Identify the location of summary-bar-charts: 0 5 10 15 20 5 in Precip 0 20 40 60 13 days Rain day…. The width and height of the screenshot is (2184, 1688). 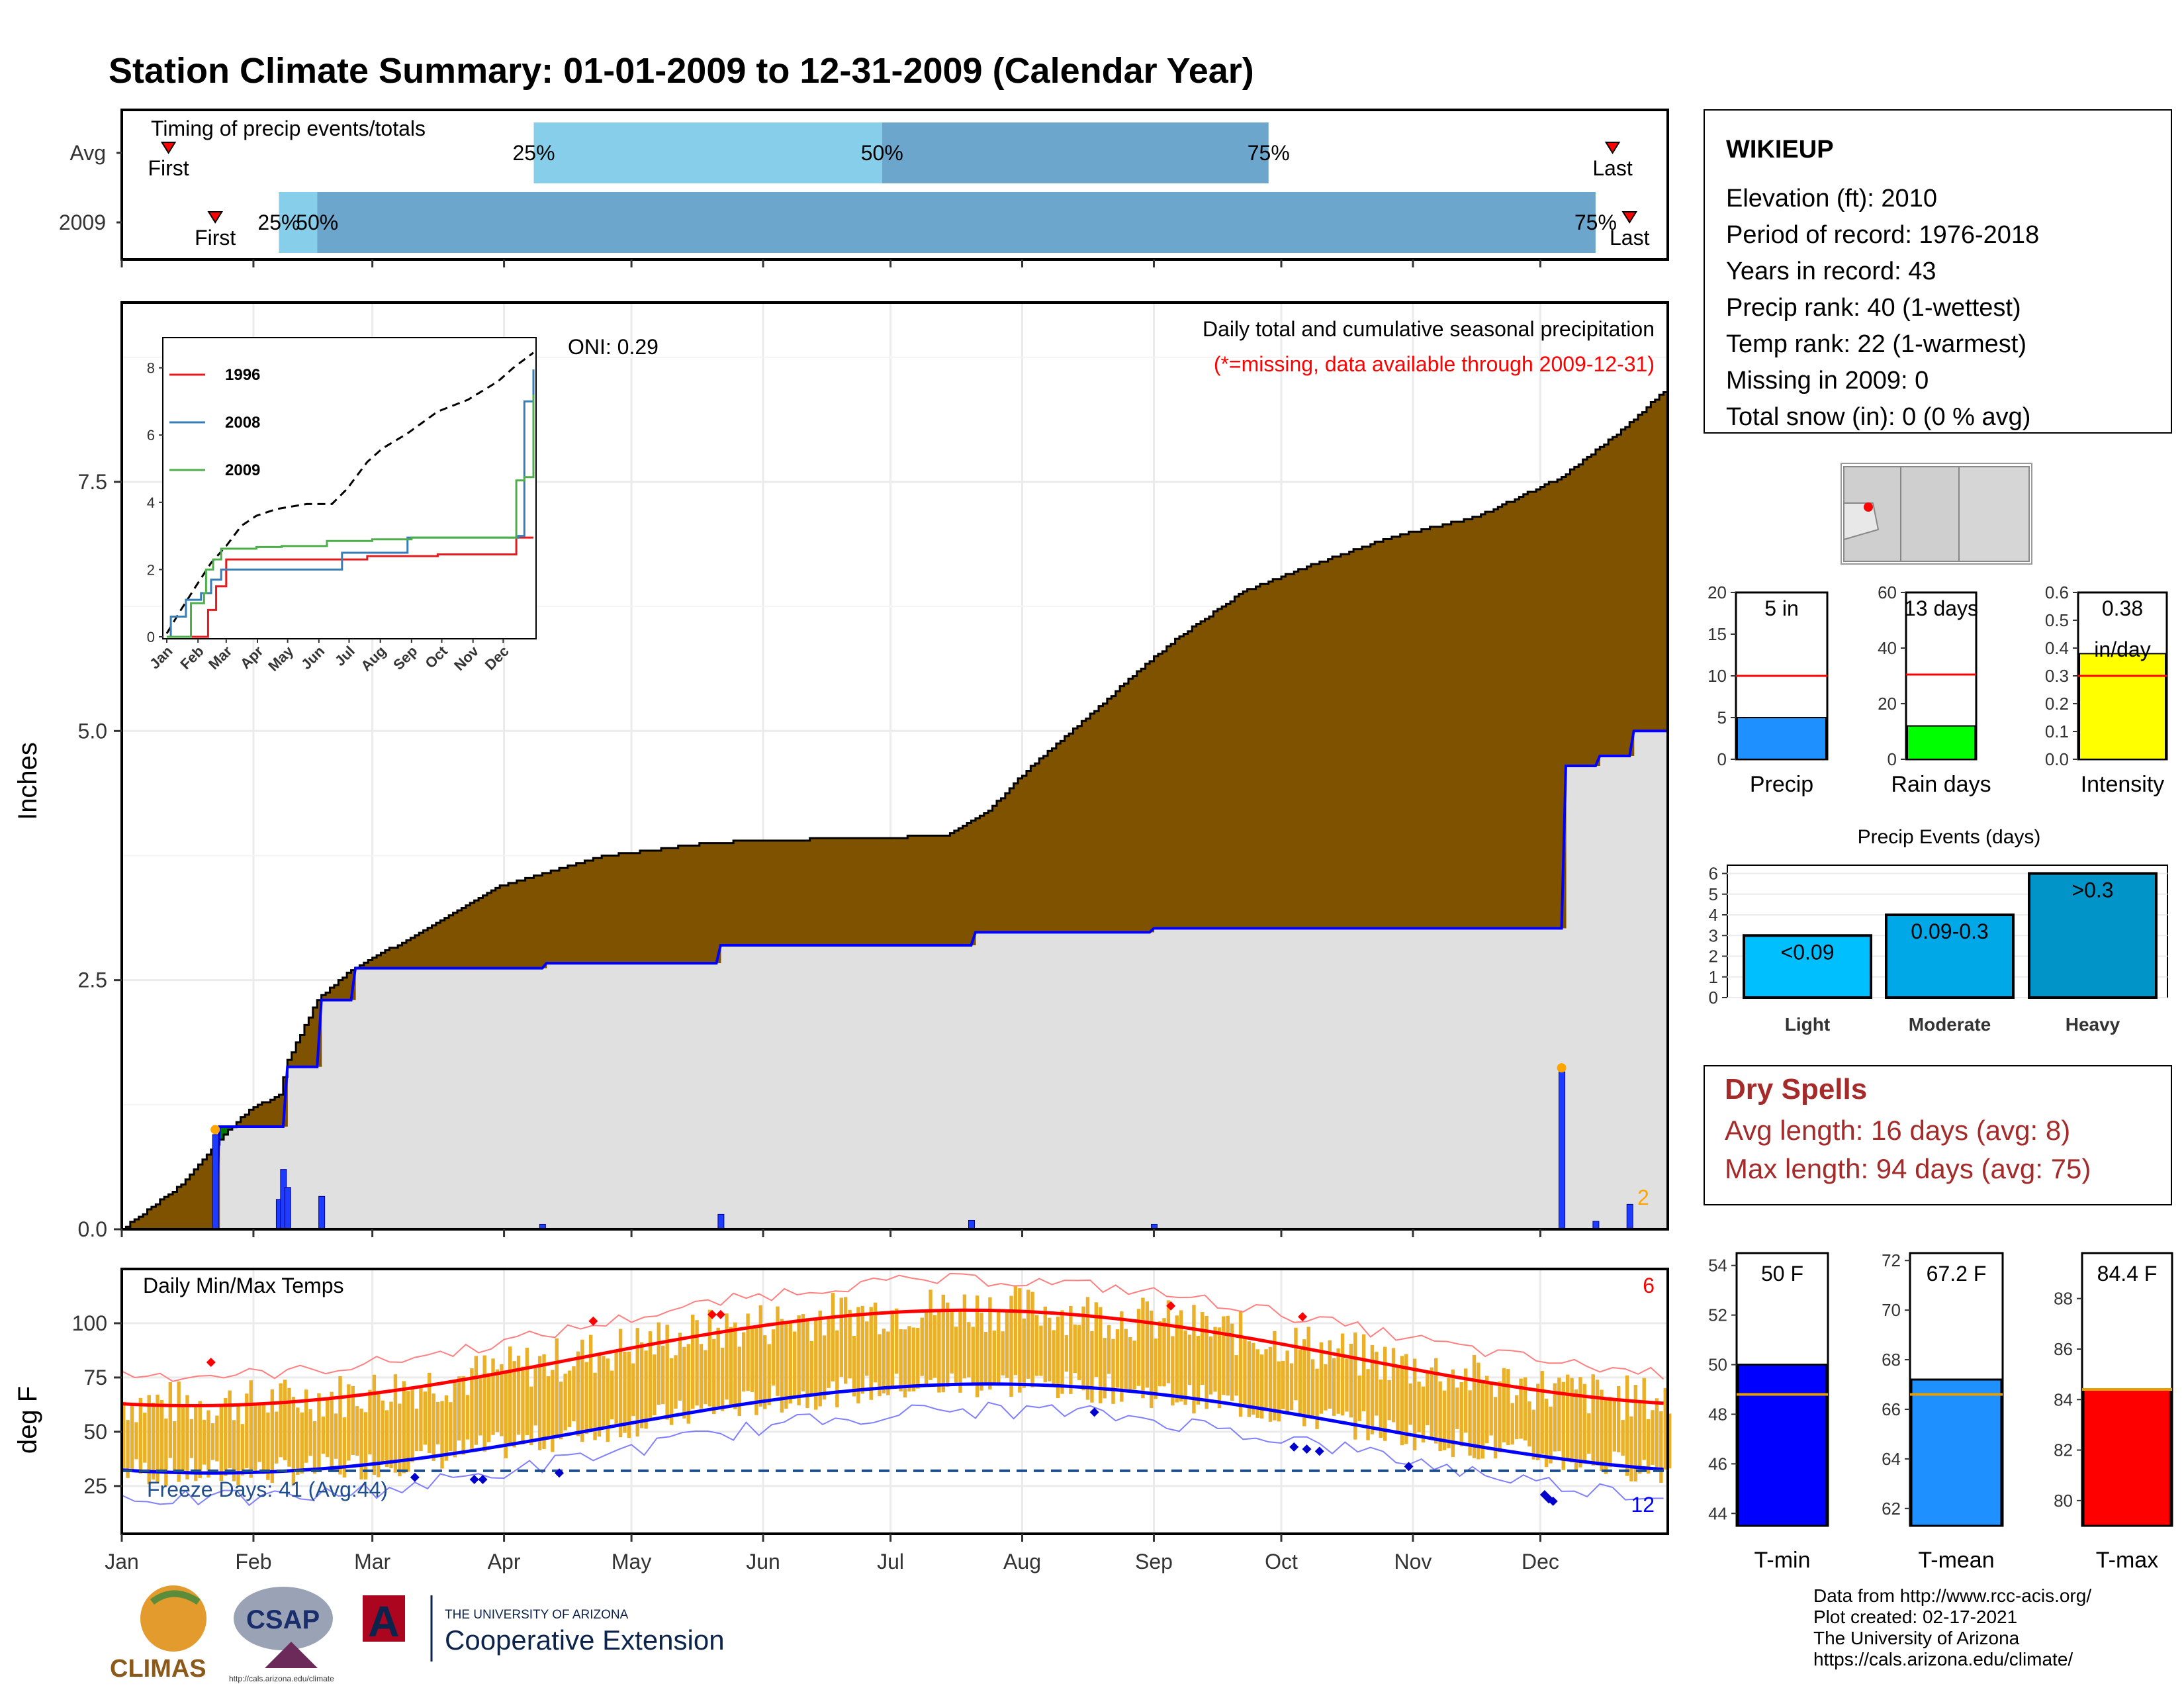
(1937, 690).